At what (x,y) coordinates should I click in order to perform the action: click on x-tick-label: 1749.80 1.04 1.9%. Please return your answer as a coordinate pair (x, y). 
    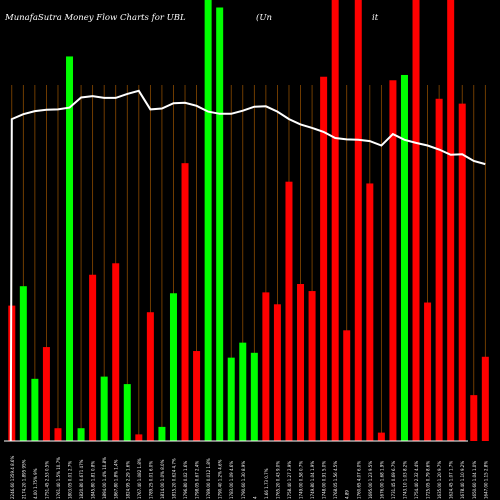
    Looking at the image, I should click on (312, 480).